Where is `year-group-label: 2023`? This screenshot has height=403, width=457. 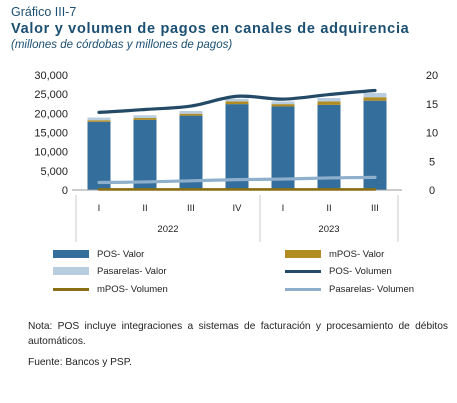
year-group-label: 2023 is located at coordinates (328, 229).